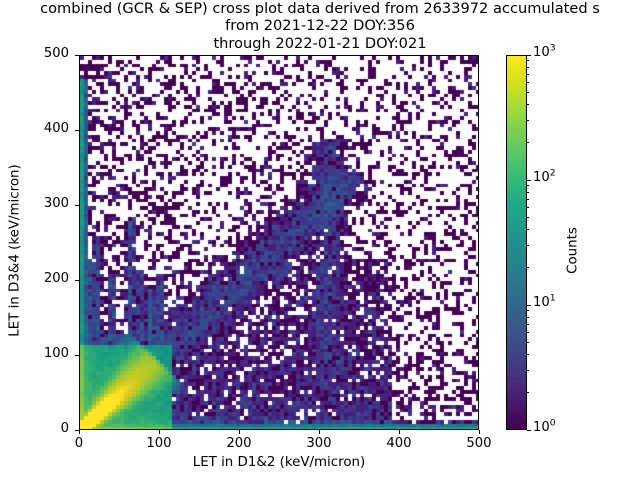 Image resolution: width=640 pixels, height=480 pixels. What do you see at coordinates (56, 353) in the screenshot?
I see `y-tick-label: 100` at bounding box center [56, 353].